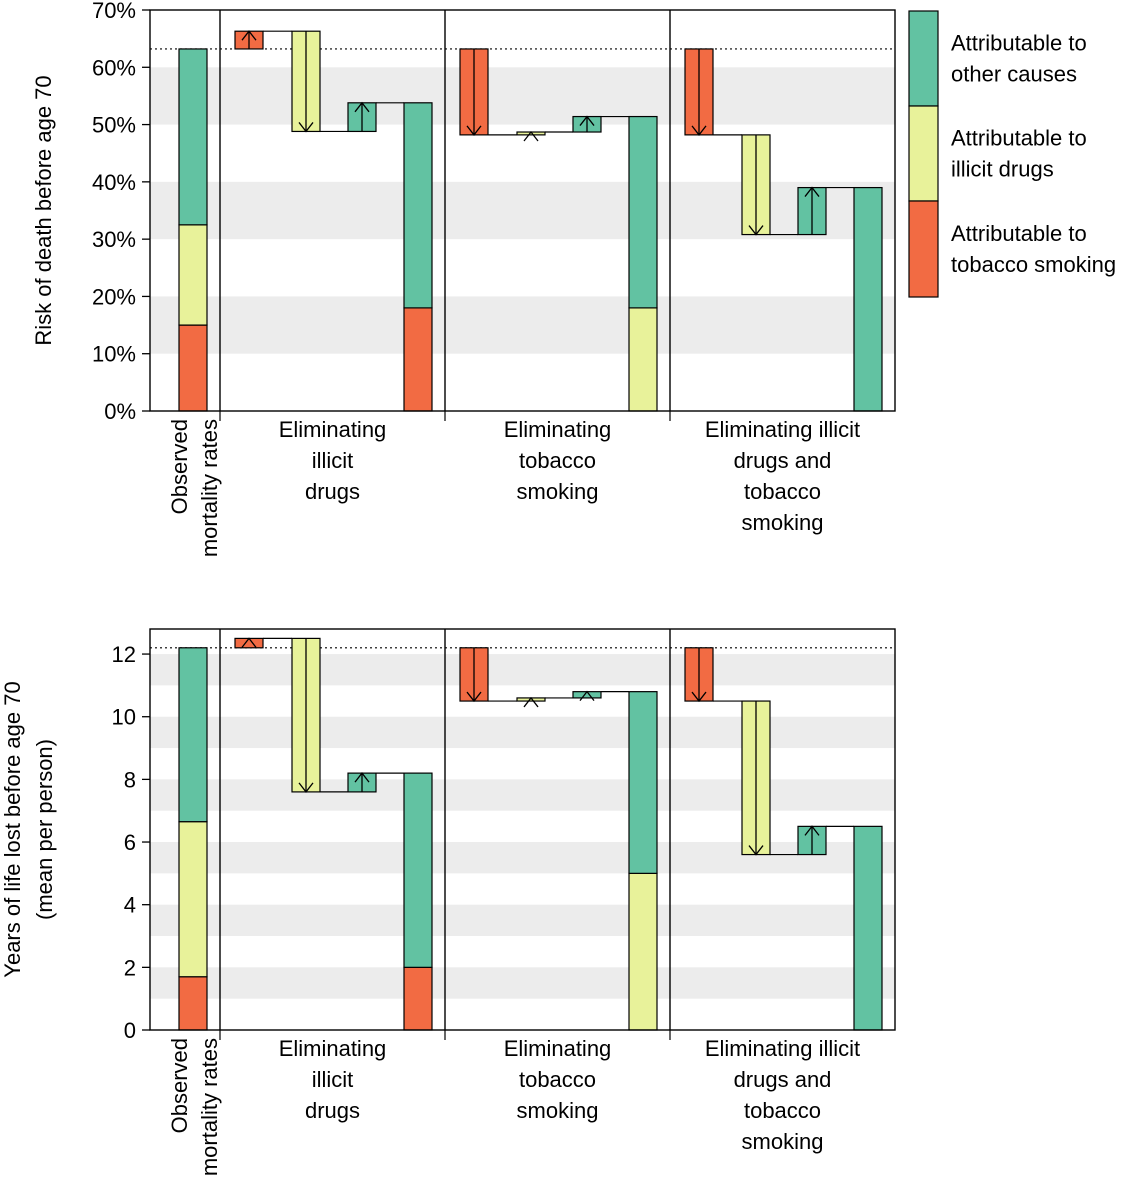 The height and width of the screenshot is (1200, 1146). Describe the element at coordinates (114, 182) in the screenshot. I see `y-tick-label: 40%` at that location.